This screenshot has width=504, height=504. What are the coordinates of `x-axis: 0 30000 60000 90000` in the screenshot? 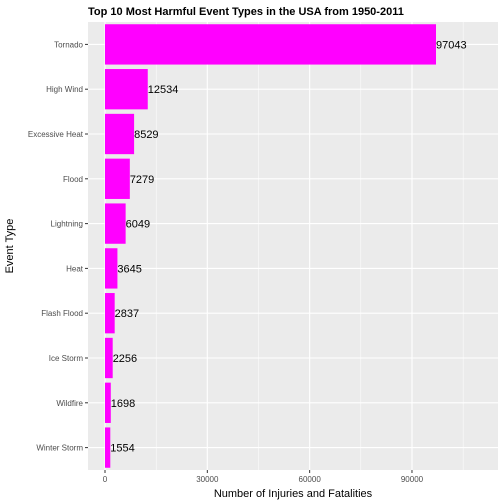 It's located at (263, 477).